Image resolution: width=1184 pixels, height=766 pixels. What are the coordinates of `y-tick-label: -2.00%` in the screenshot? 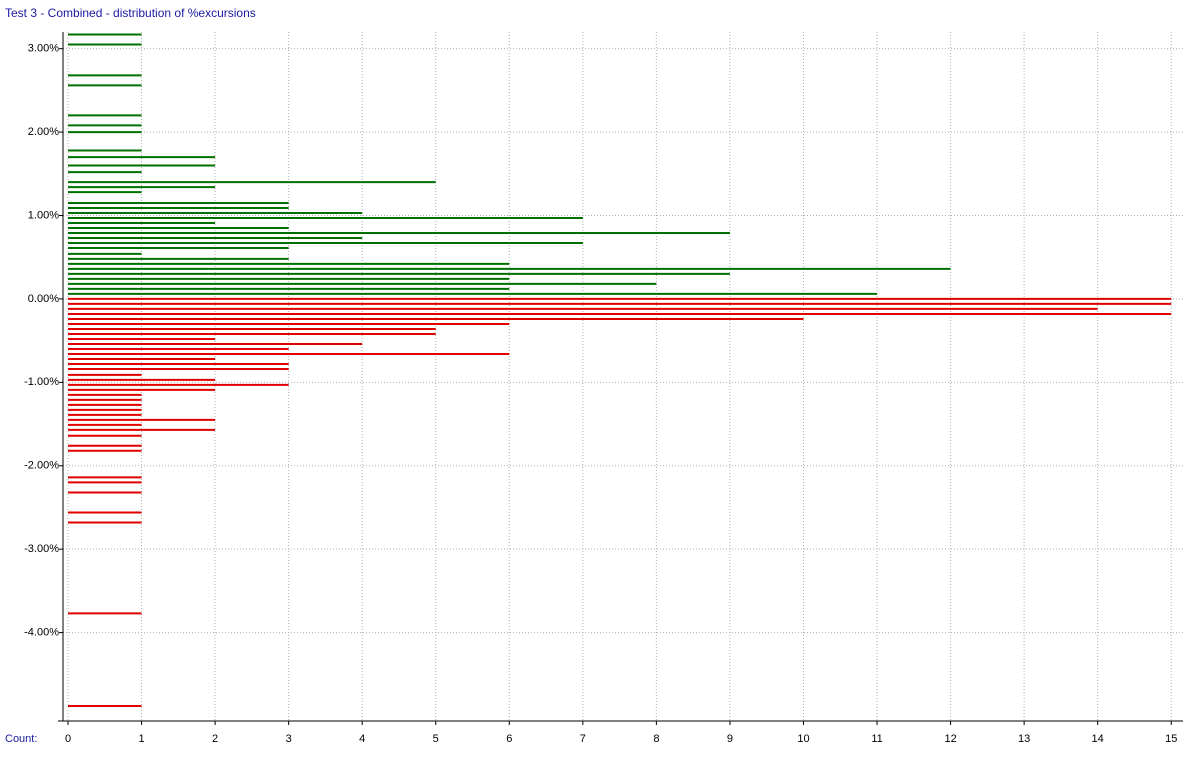 It's located at (41, 466).